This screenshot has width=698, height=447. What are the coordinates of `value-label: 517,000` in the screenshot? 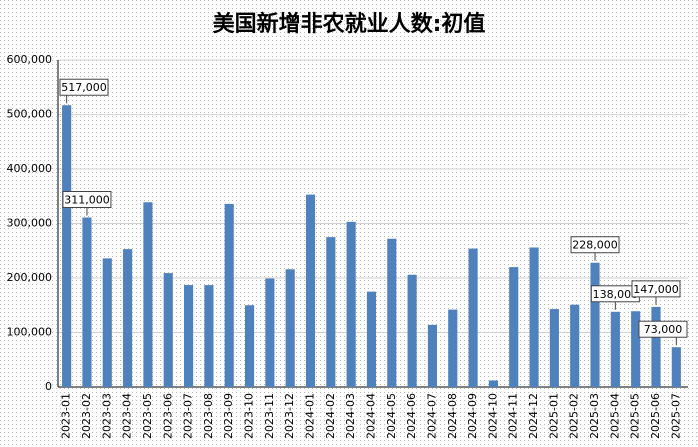 It's located at (84, 87).